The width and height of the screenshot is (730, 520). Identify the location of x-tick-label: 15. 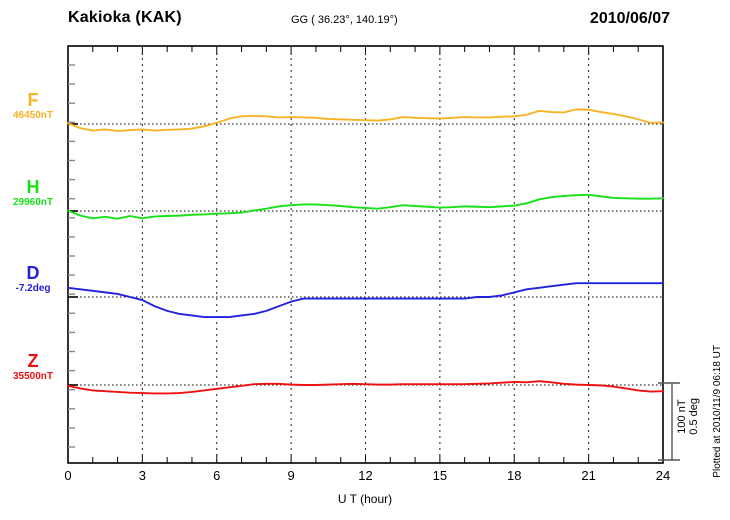
(440, 475).